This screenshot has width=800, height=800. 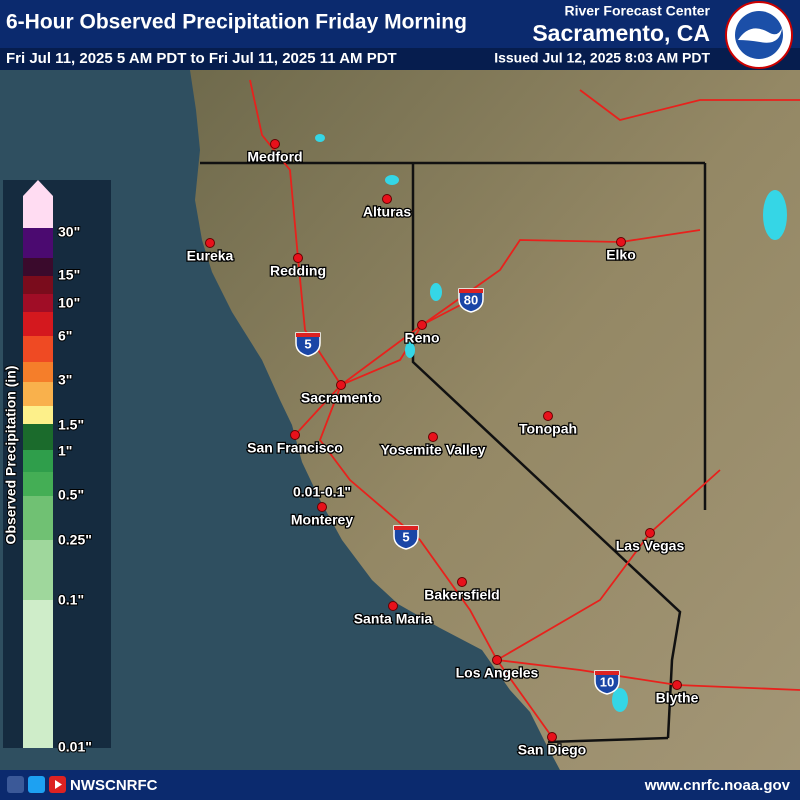 I want to click on legend-label: 1", so click(x=65, y=451).